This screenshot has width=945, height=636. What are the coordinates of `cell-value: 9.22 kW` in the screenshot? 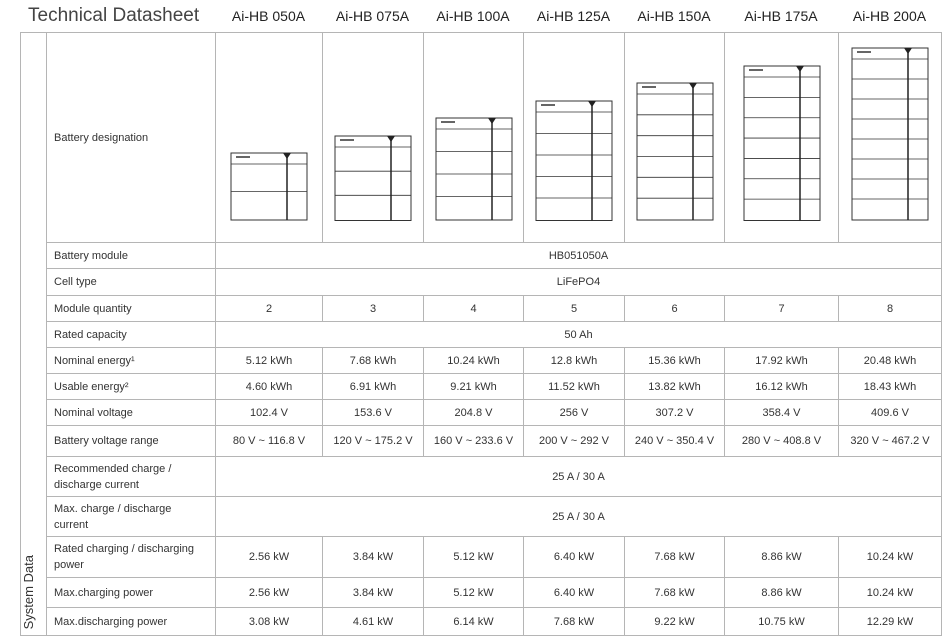 It's located at (674, 621).